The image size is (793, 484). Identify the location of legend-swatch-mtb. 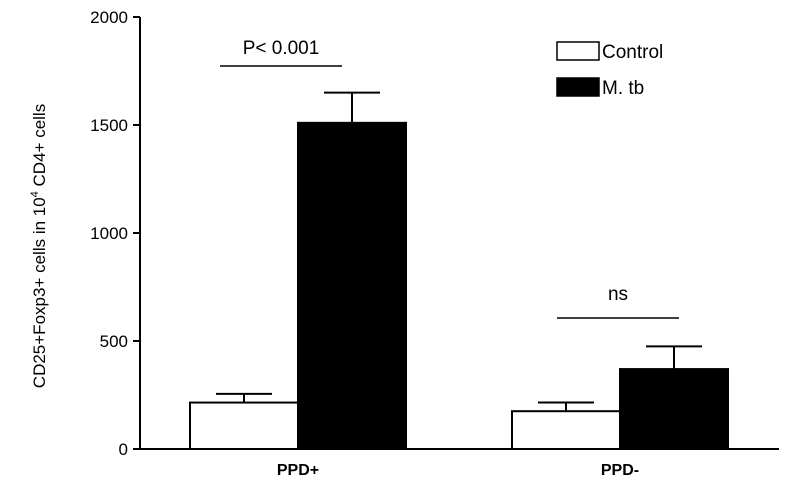
(578, 87).